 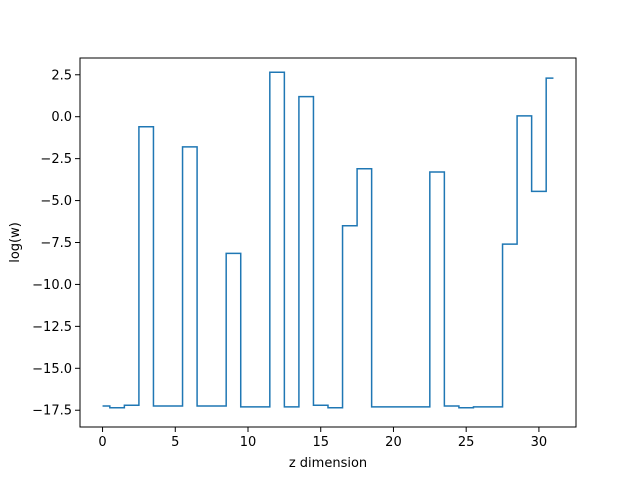 I want to click on y-tick-label: −17.5, so click(x=52, y=411).